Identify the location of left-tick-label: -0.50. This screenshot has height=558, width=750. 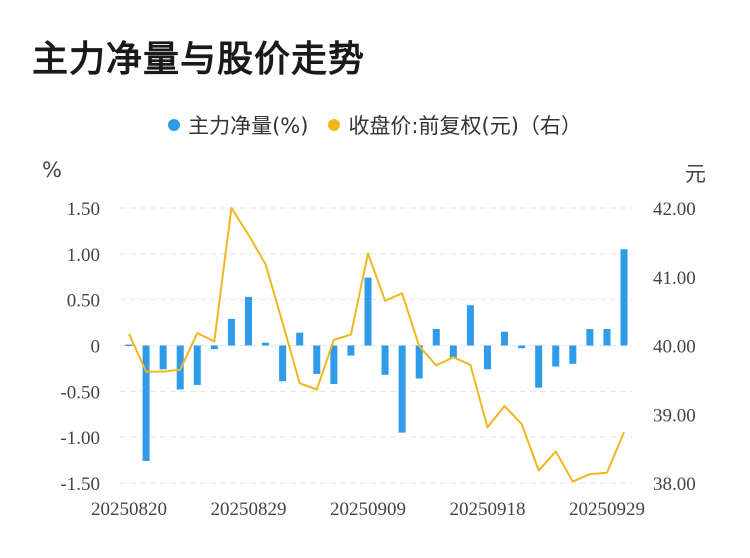
(80, 392).